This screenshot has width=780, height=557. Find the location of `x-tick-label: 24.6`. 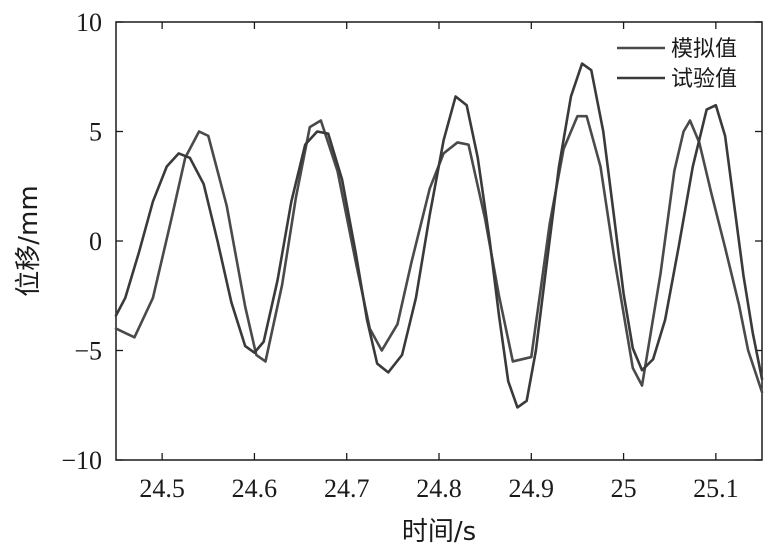

x-tick-label: 24.6 is located at coordinates (255, 488).